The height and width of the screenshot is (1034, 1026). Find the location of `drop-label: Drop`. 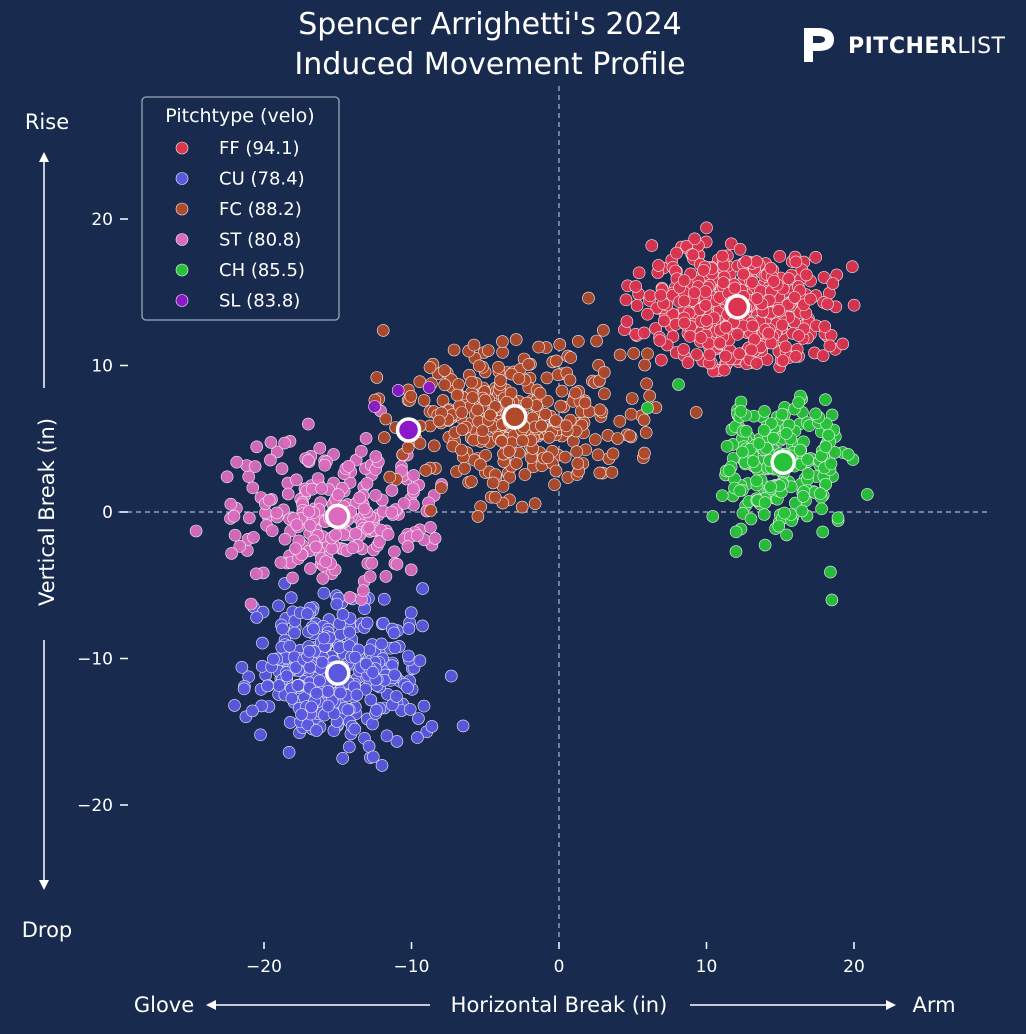

drop-label: Drop is located at coordinates (47, 930).